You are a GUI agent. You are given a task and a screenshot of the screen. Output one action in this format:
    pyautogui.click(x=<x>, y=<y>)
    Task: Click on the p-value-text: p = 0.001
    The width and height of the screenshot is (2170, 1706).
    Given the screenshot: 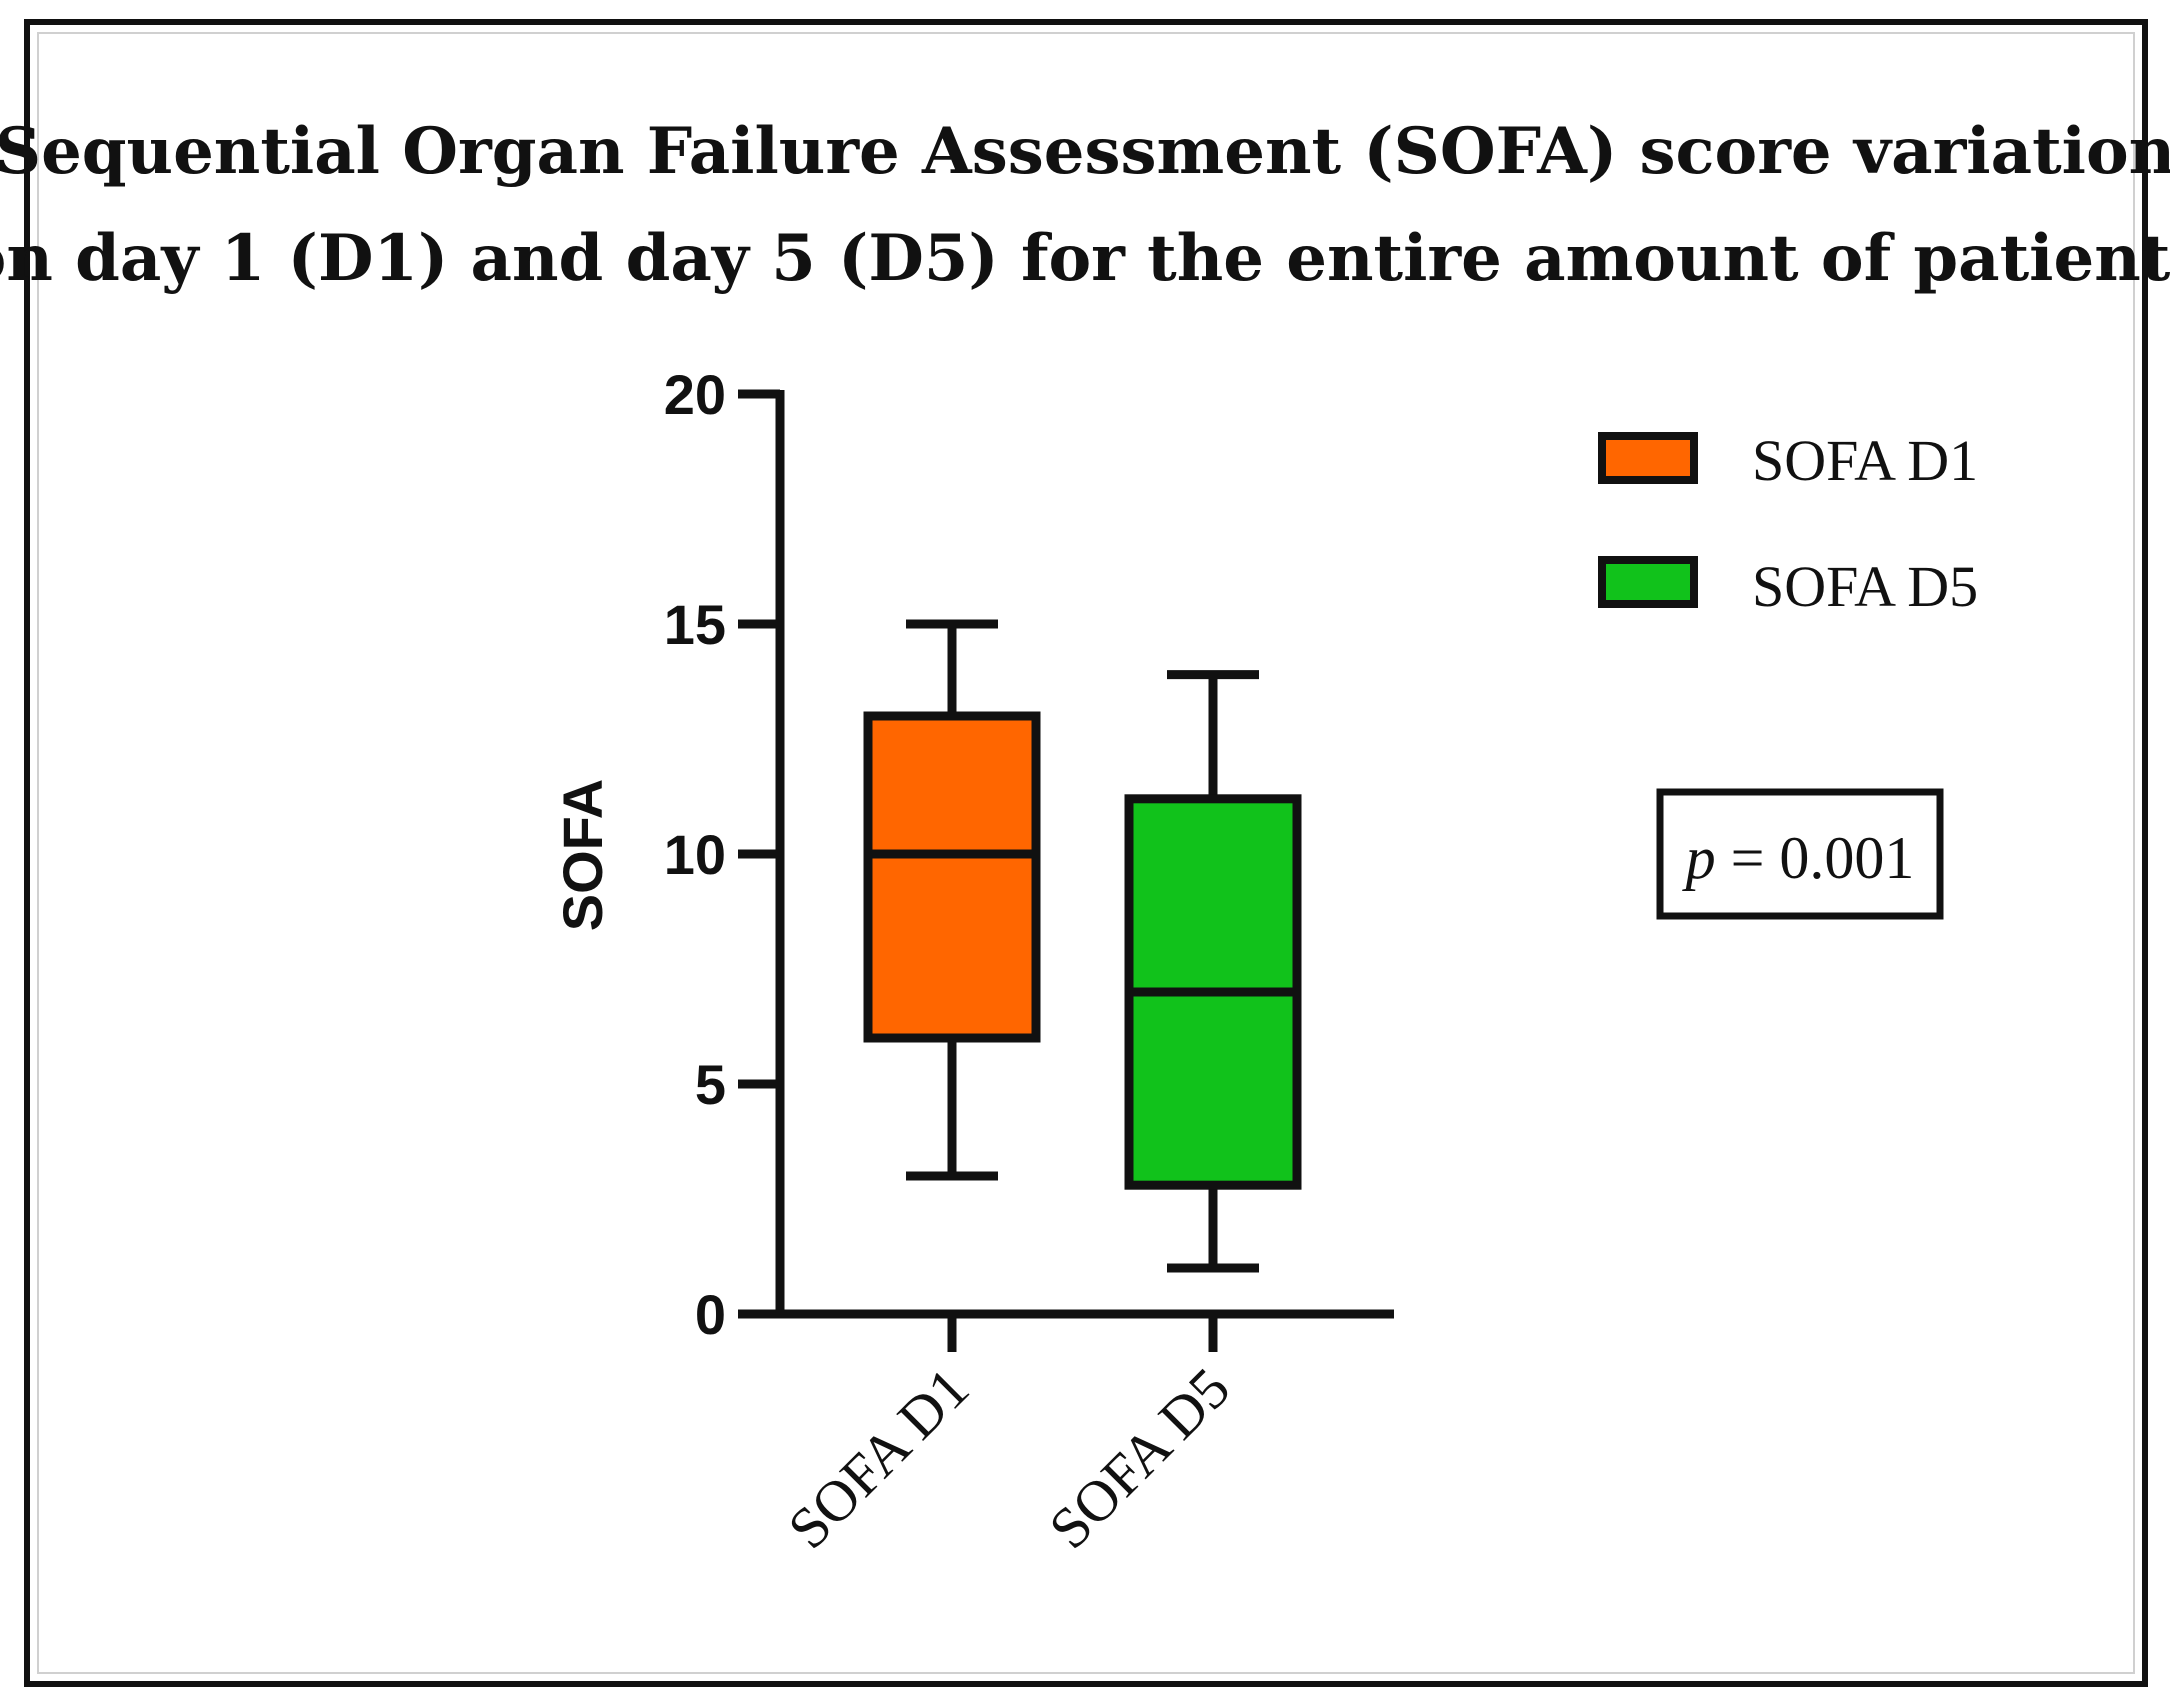 What is the action you would take?
    pyautogui.click(x=1798, y=858)
    